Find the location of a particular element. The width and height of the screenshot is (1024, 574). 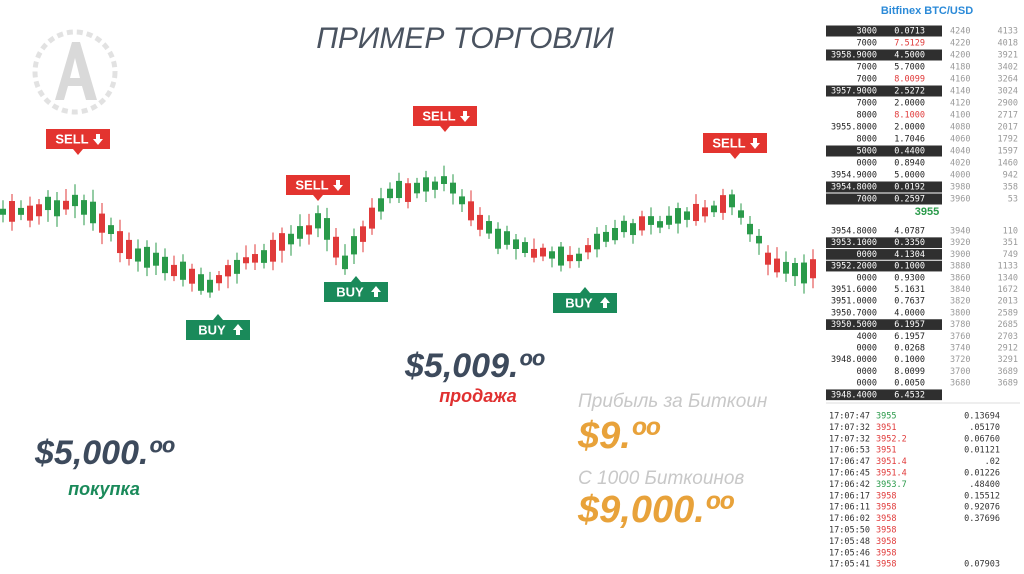

trade-amount: 0.13694 is located at coordinates (982, 417).